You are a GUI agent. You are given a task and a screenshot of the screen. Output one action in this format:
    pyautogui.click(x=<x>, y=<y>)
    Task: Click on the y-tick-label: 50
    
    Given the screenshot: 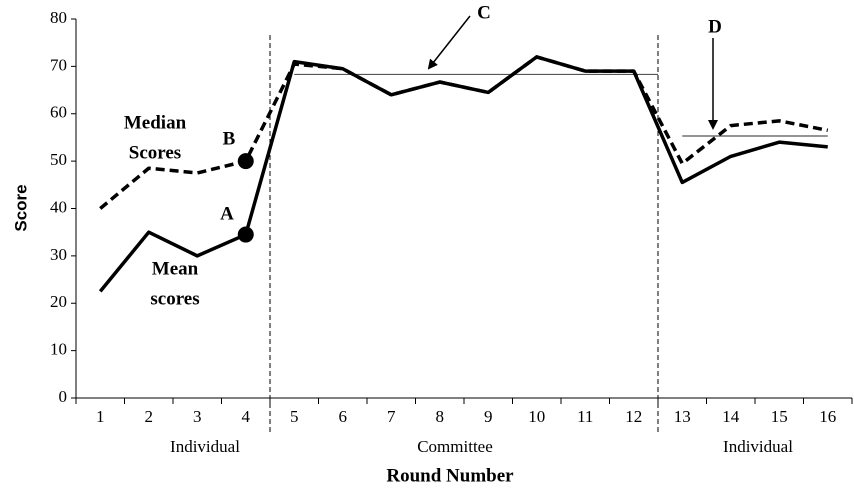 What is the action you would take?
    pyautogui.click(x=58, y=159)
    